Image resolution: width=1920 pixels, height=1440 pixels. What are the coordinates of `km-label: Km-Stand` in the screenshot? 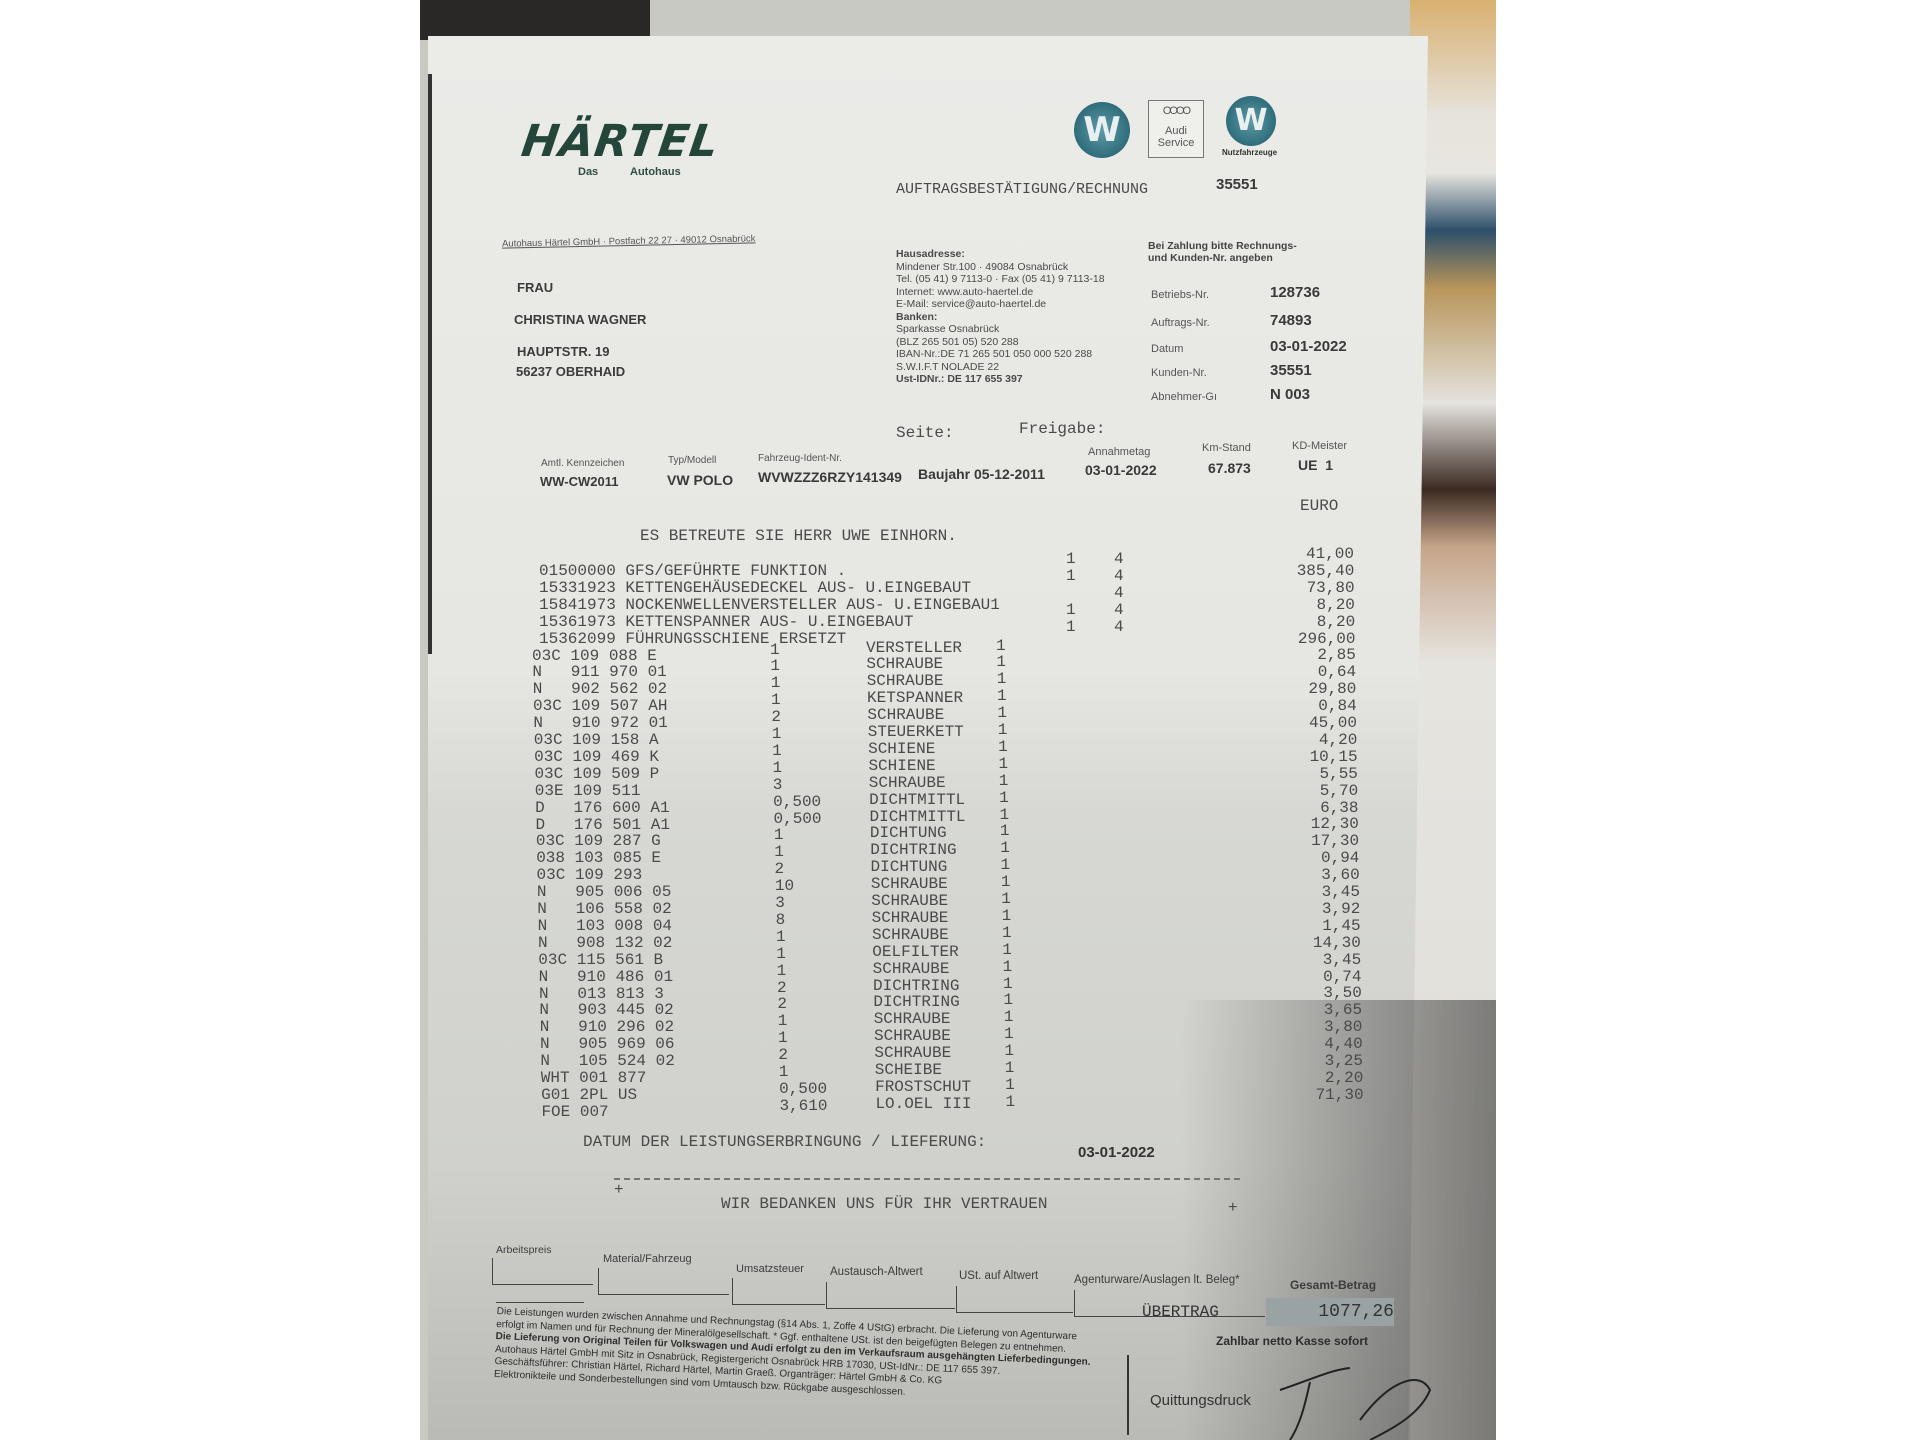 It's located at (1226, 448).